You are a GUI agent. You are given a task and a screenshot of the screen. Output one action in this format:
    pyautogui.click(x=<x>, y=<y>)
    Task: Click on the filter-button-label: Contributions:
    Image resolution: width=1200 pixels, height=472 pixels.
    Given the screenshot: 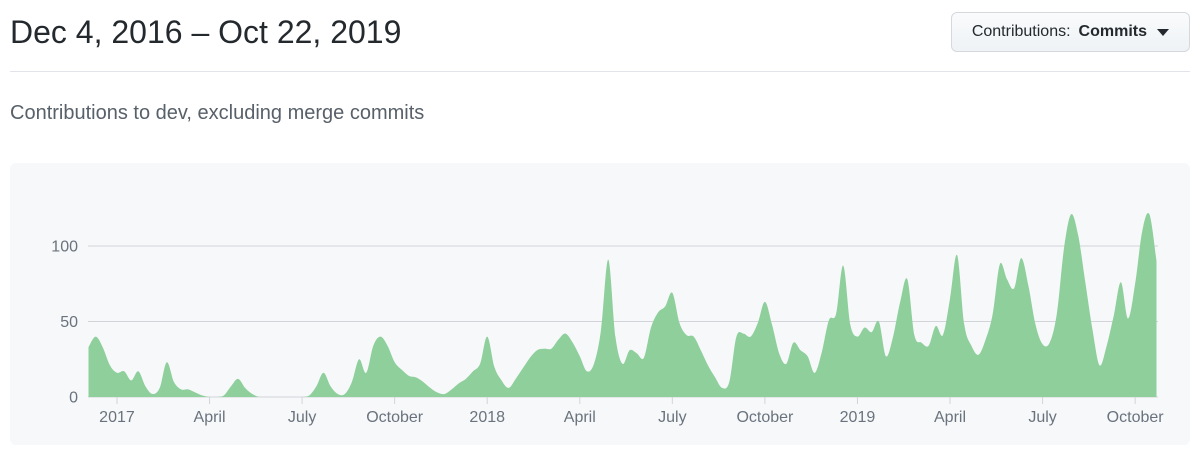 What is the action you would take?
    pyautogui.click(x=1021, y=31)
    